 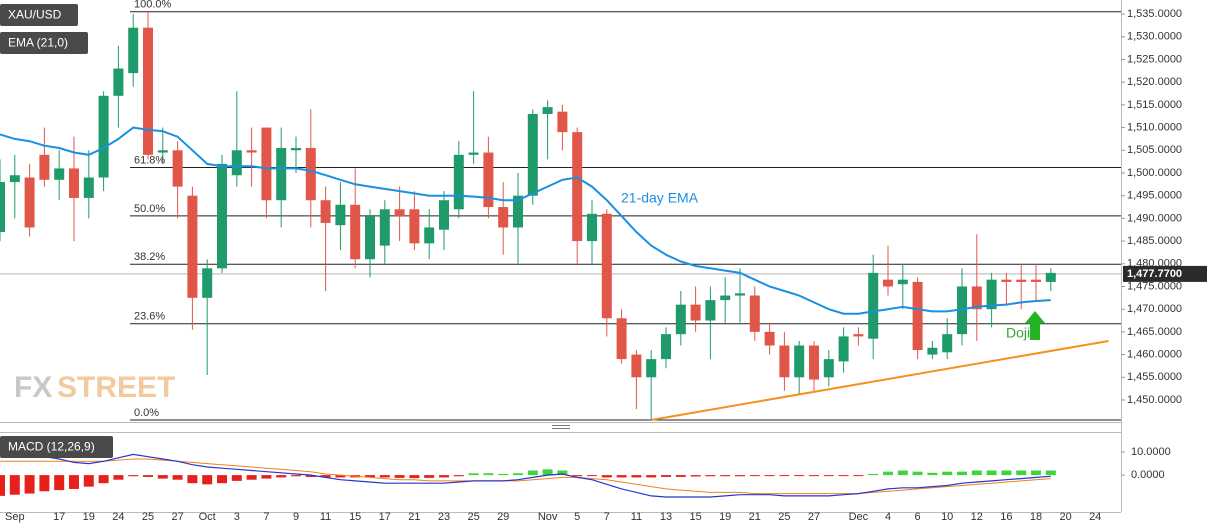 I want to click on chart-title: XAU/USD, so click(x=35, y=15).